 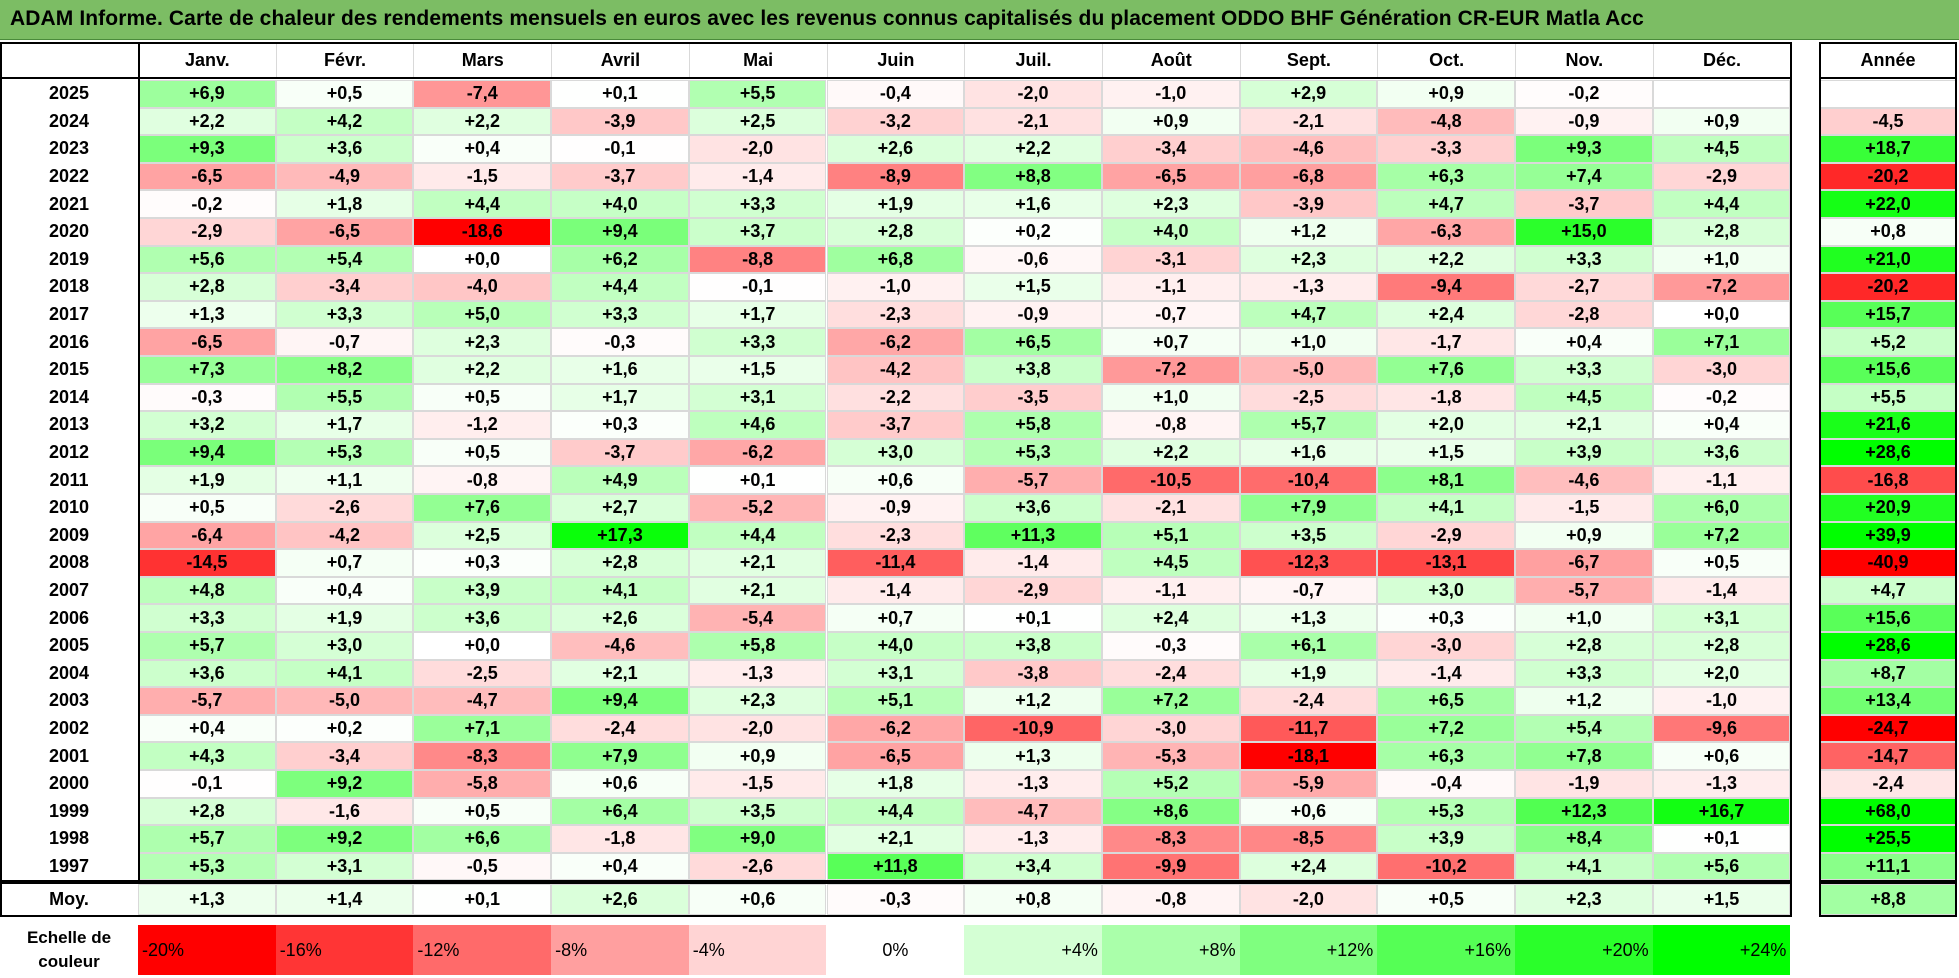 What do you see at coordinates (1170, 370) in the screenshot?
I see `heatmap-cell: -7,2` at bounding box center [1170, 370].